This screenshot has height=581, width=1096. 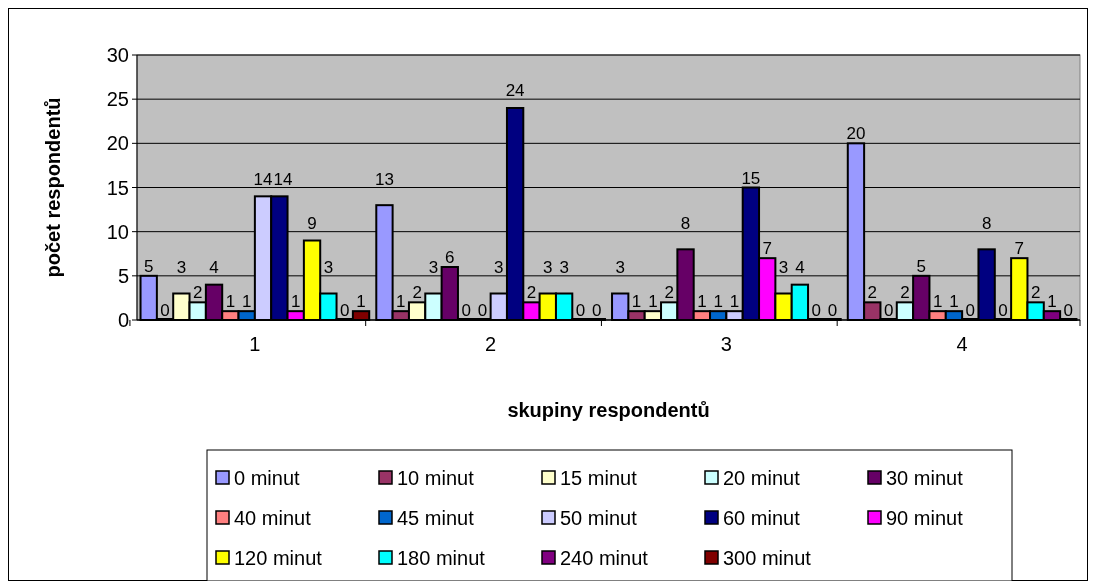 What do you see at coordinates (599, 518) in the screenshot?
I see `legend-label: 50 minut` at bounding box center [599, 518].